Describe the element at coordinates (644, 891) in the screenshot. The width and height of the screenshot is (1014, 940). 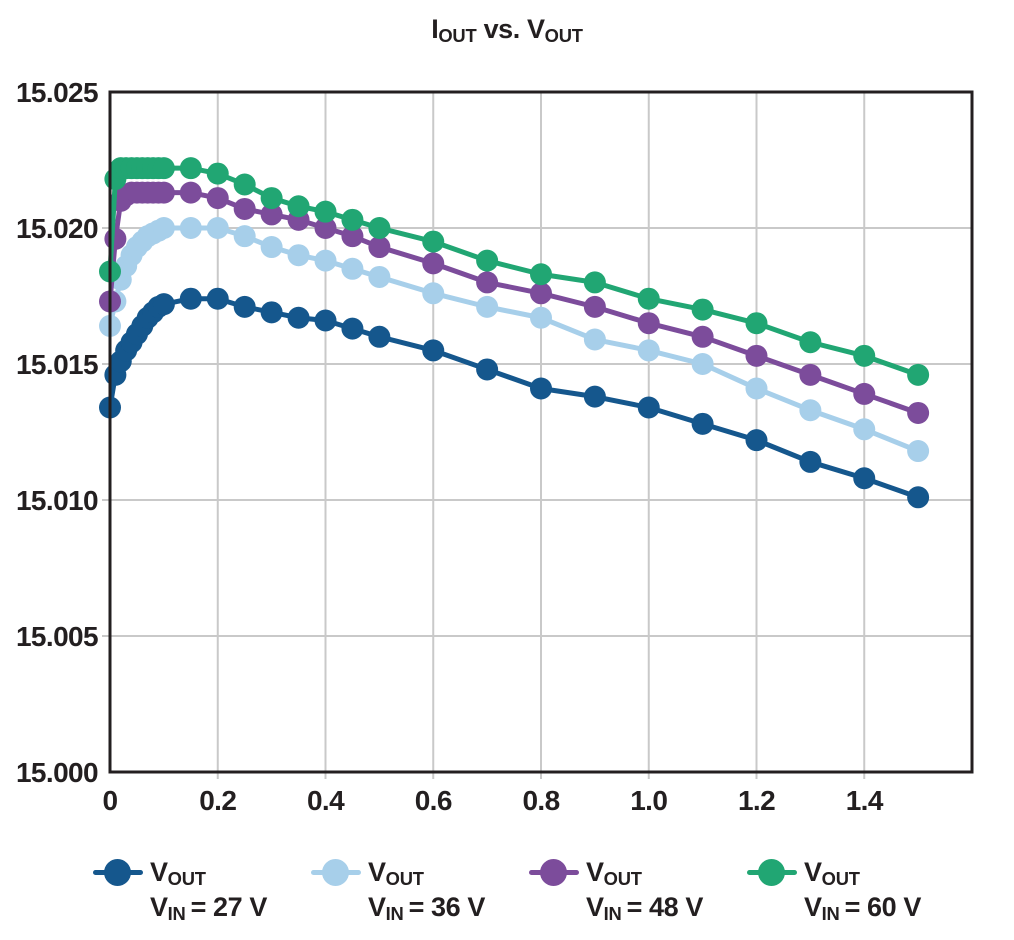
I see `legend-label: VOUT VIN = 48 V` at that location.